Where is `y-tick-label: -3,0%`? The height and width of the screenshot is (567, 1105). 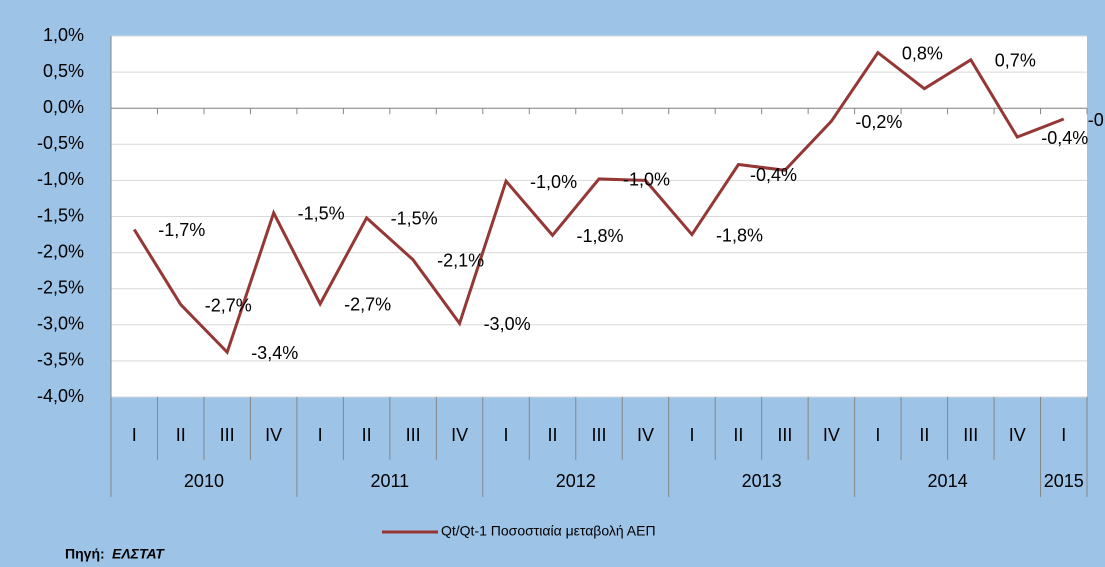
y-tick-label: -3,0% is located at coordinates (60, 324).